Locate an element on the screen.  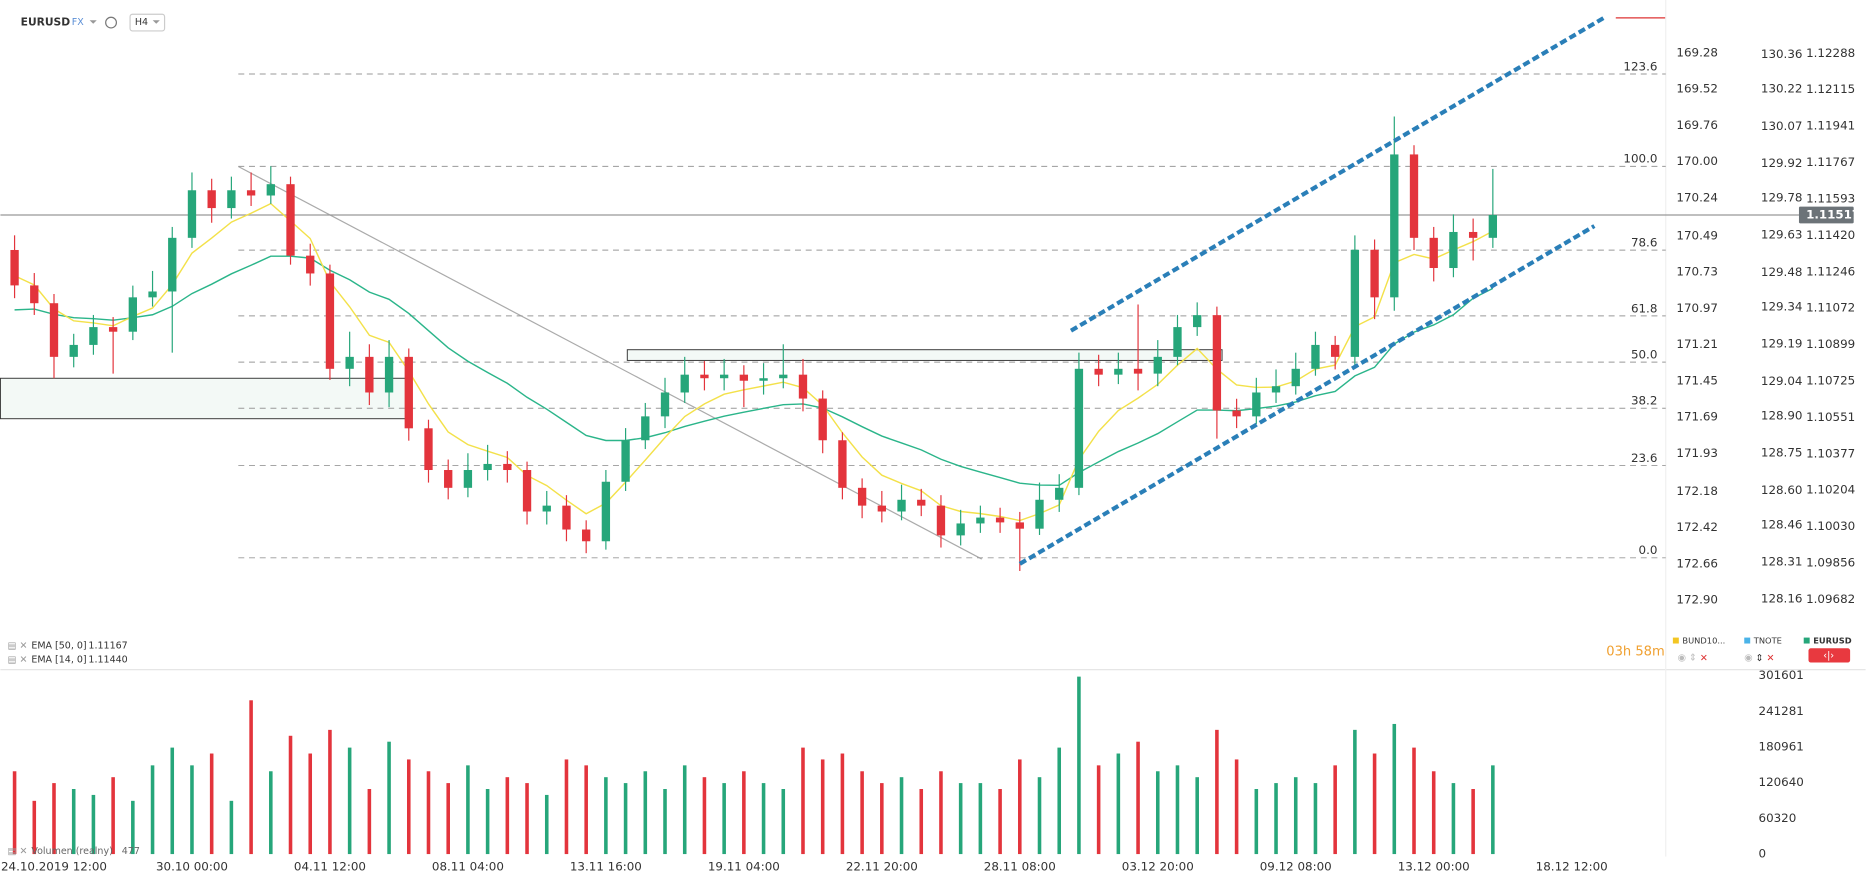
y-tick-label: 1.10030 is located at coordinates (1830, 526).